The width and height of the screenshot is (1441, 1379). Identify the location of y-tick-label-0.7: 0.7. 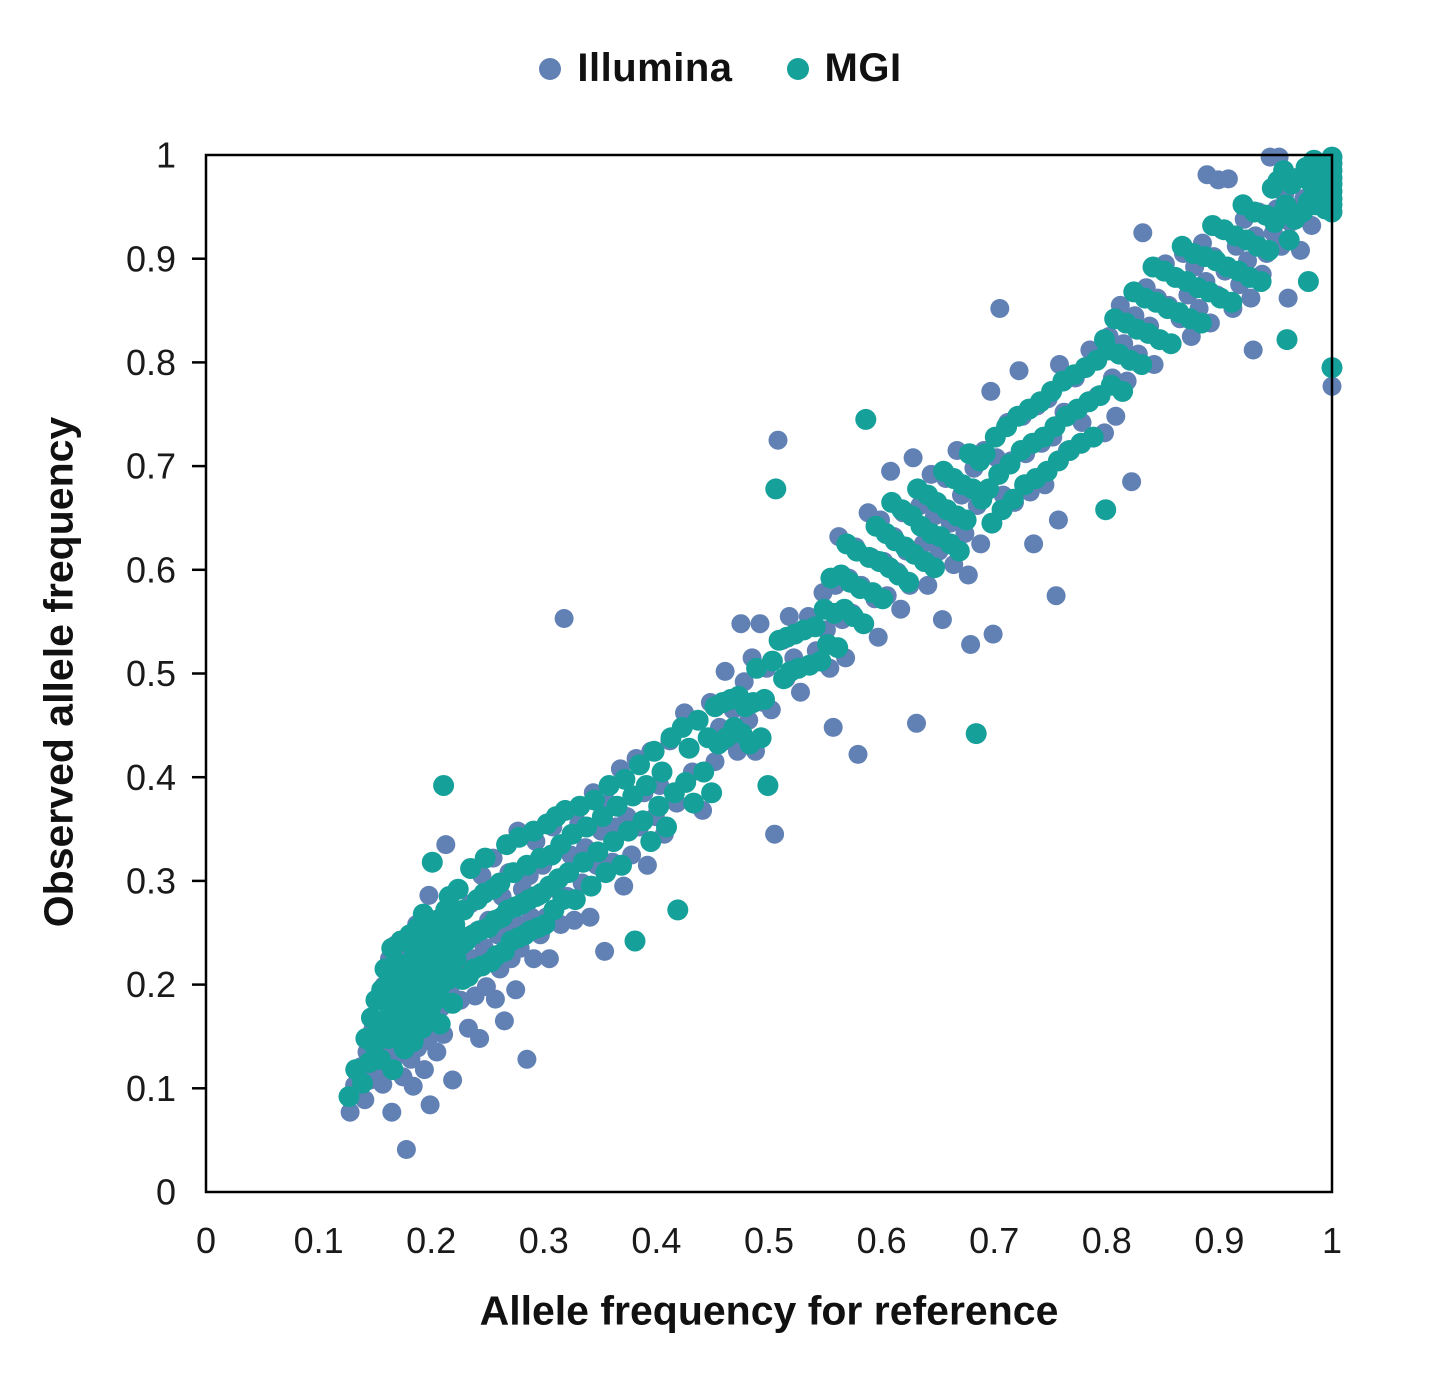
(151, 466).